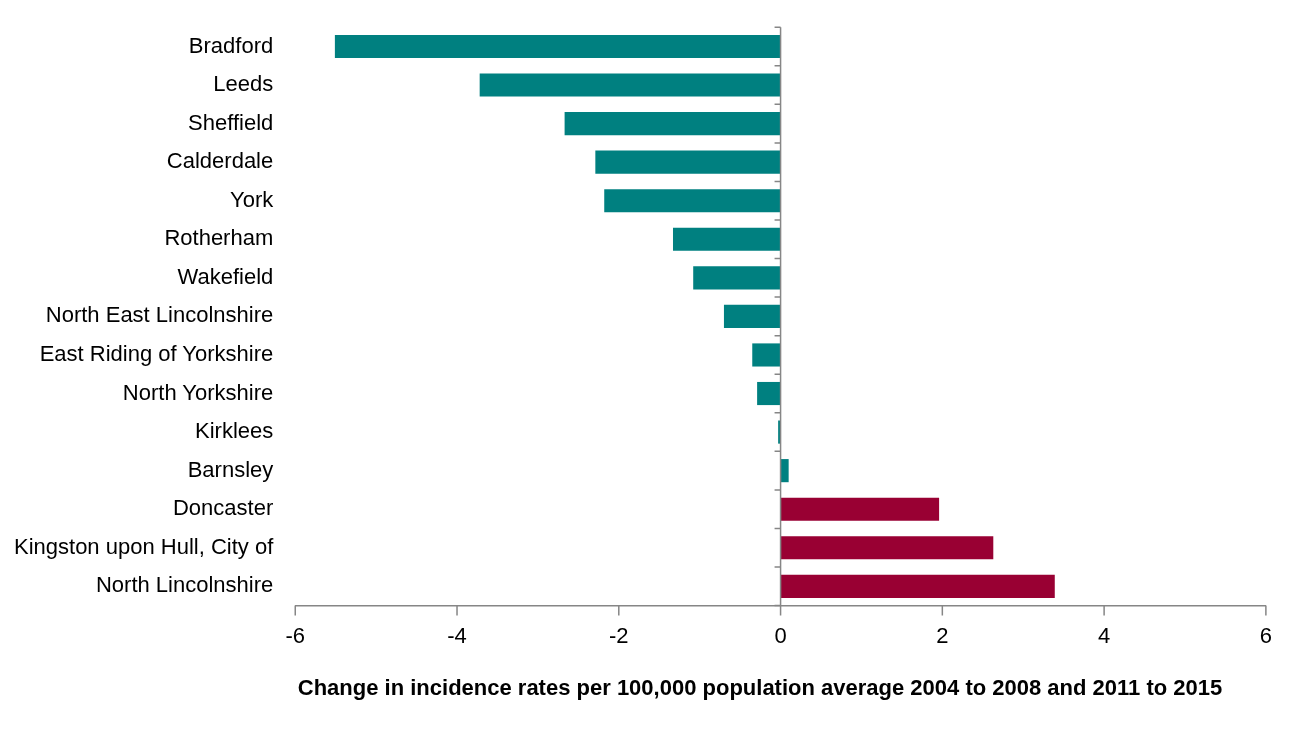  Describe the element at coordinates (219, 238) in the screenshot. I see `y-tick-label: Rotherham` at that location.